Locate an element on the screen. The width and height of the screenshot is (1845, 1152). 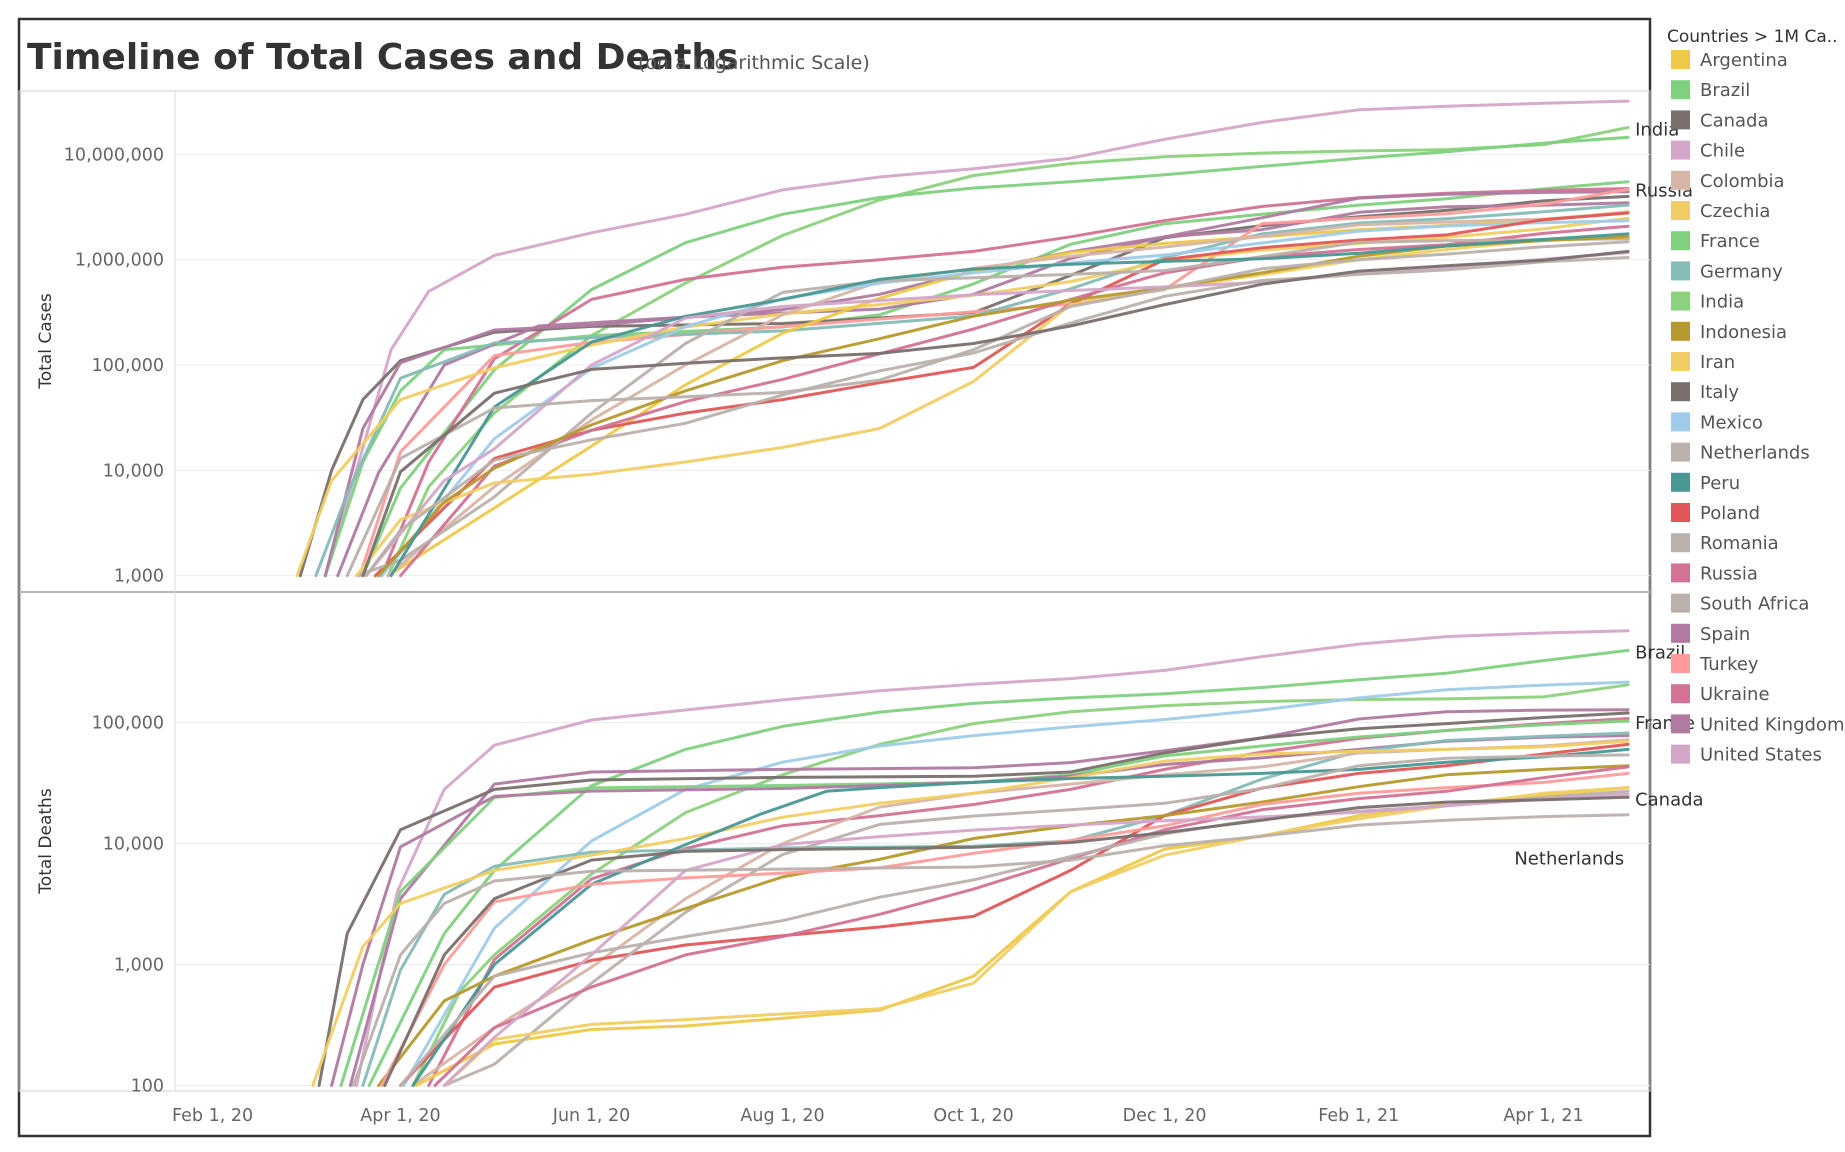
legend-item-romania: Romania is located at coordinates (1725, 543).